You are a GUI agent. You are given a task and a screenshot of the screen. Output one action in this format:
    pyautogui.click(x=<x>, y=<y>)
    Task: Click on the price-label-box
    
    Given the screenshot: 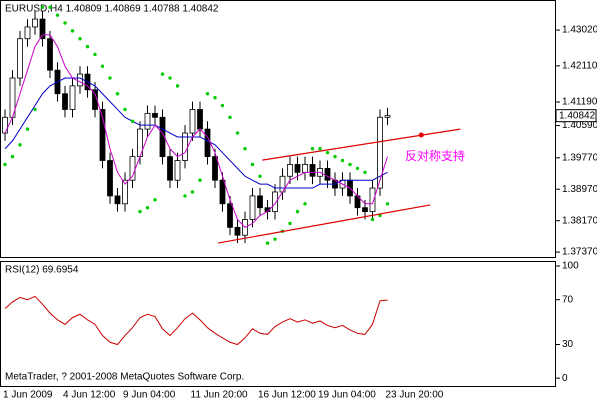 What is the action you would take?
    pyautogui.click(x=576, y=116)
    